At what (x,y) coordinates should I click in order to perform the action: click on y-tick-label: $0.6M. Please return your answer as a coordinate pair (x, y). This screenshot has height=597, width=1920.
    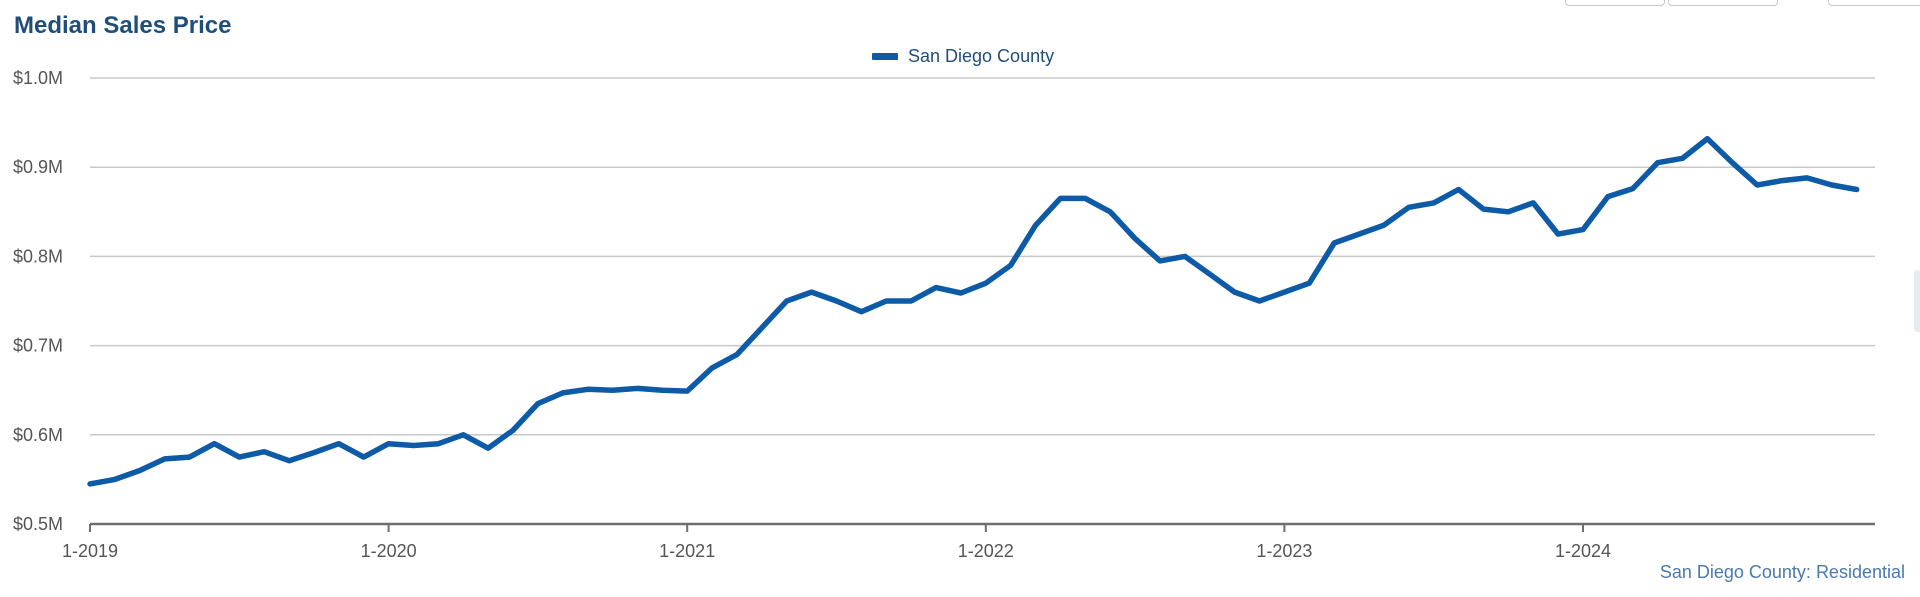
    Looking at the image, I should click on (38, 435).